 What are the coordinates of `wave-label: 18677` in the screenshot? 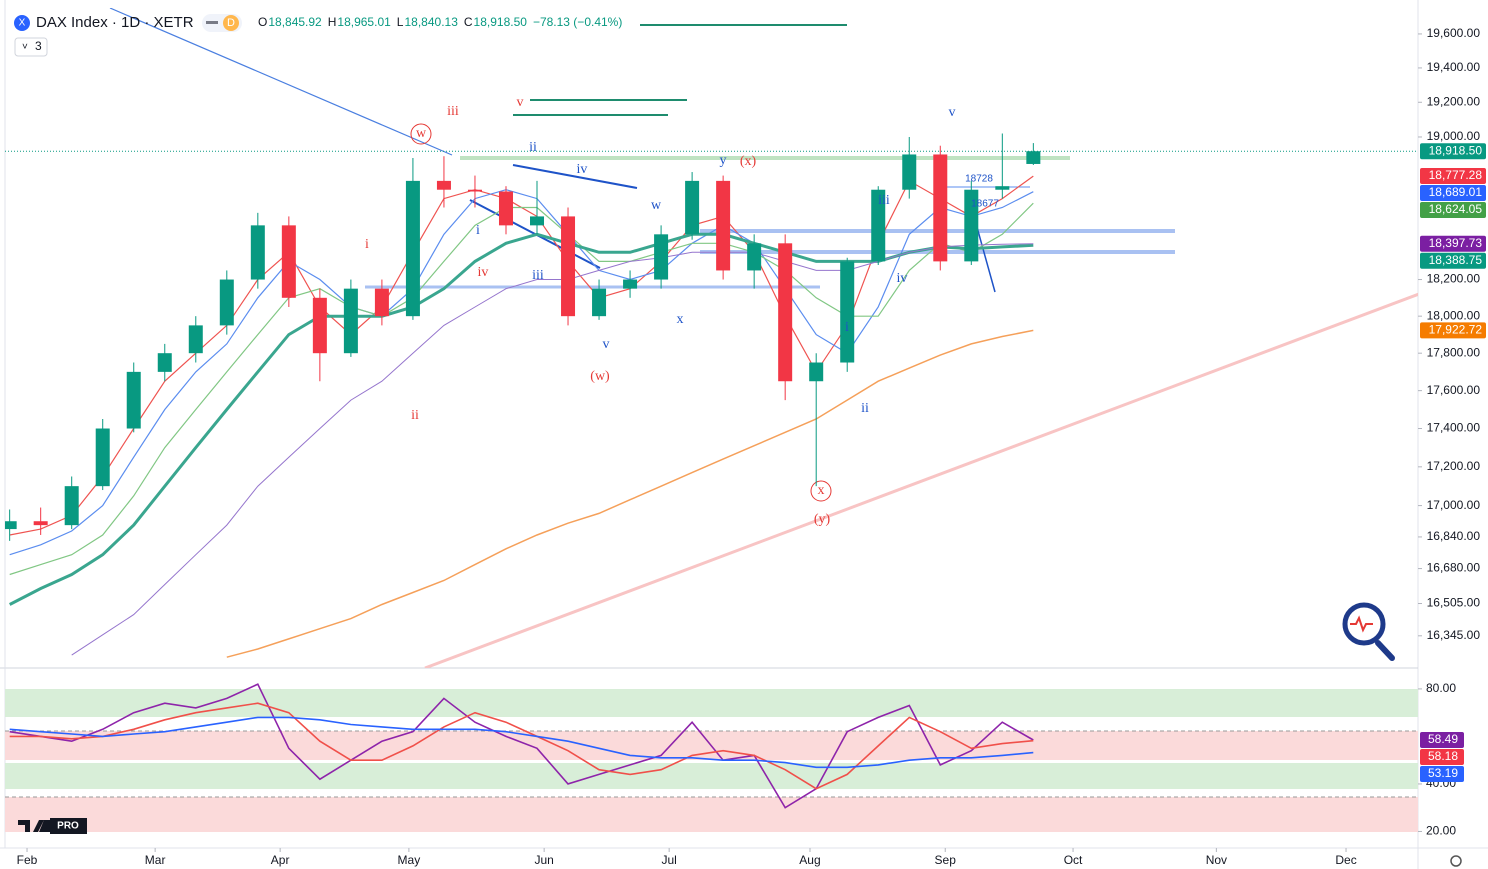 It's located at (985, 204).